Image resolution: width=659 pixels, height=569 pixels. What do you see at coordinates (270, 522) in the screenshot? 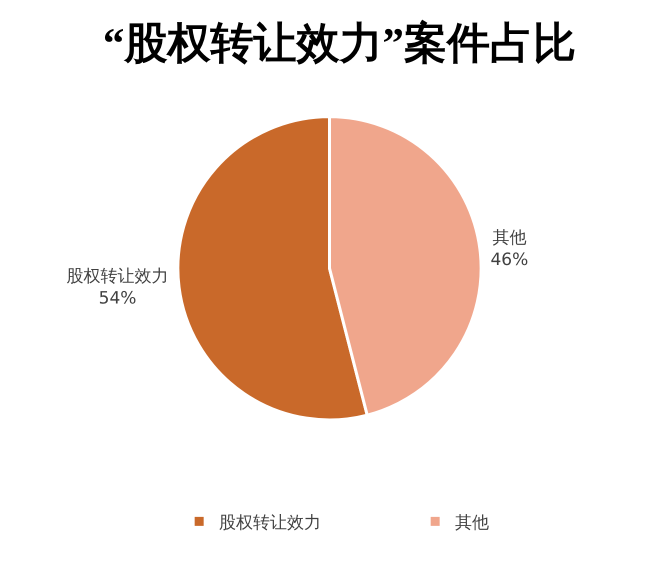
I see `legend-label: 股权转让效力` at bounding box center [270, 522].